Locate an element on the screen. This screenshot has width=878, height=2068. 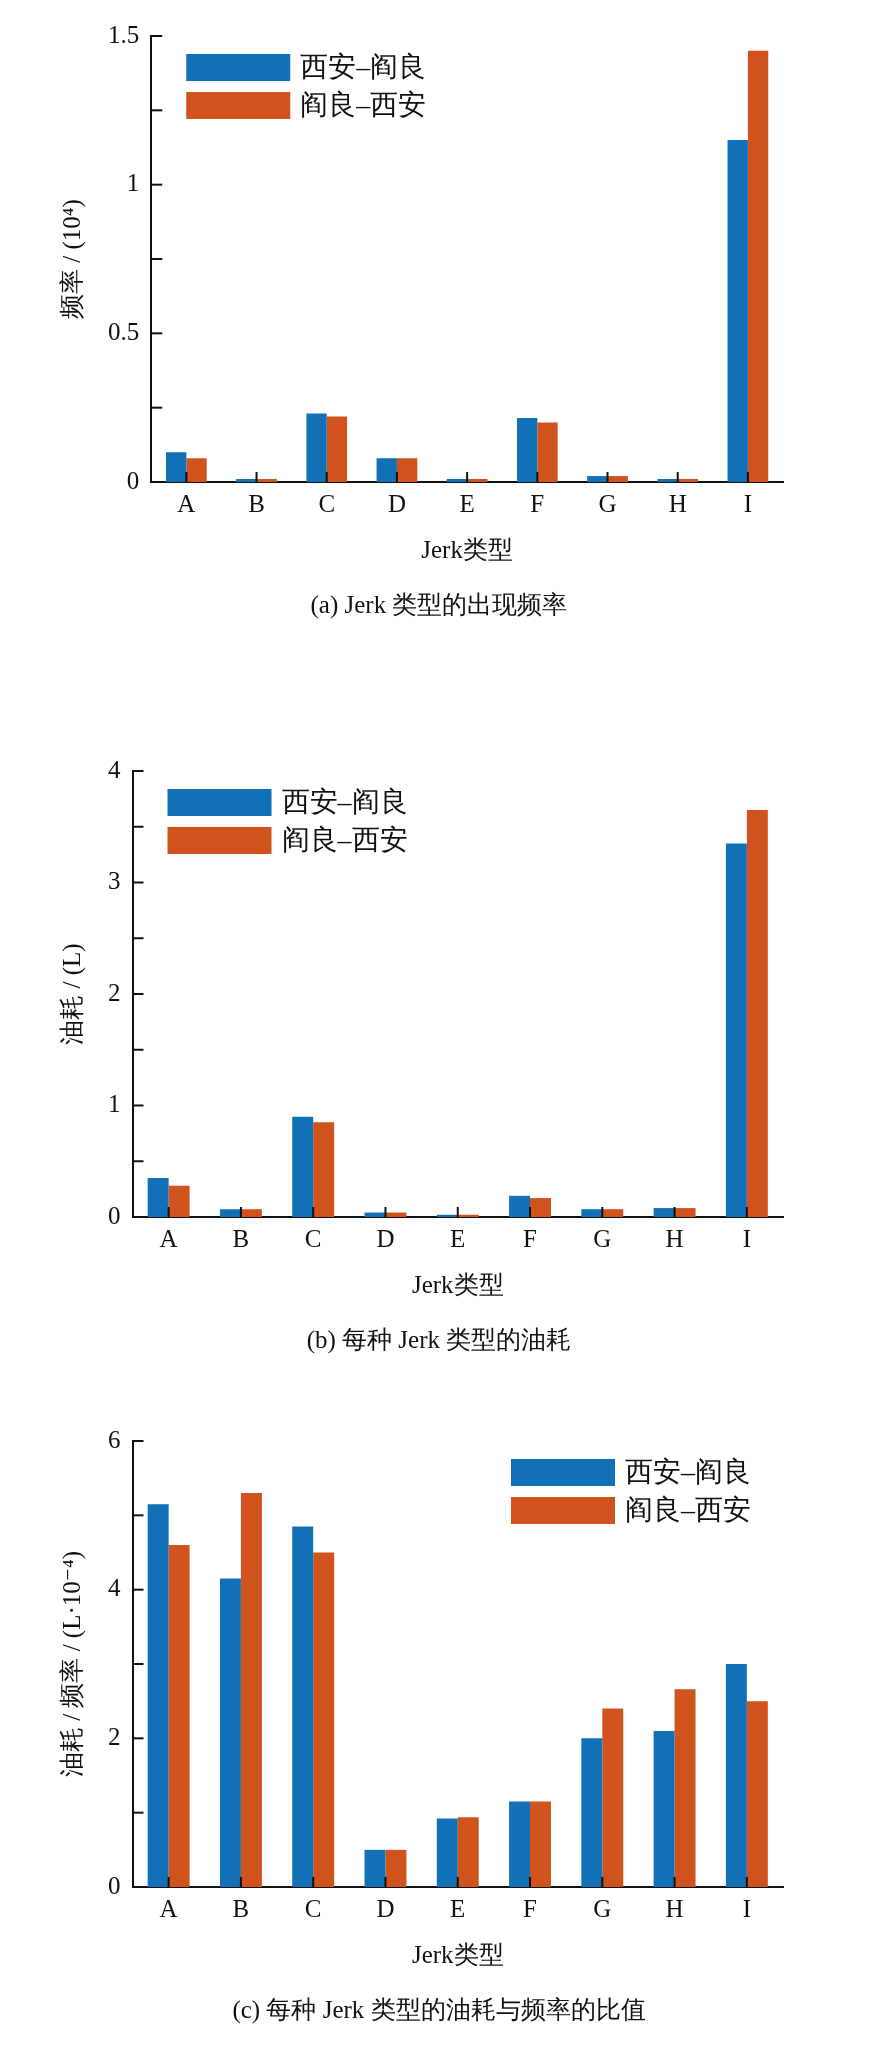
y-axis-title: 油耗 / (L) is located at coordinates (71, 994).